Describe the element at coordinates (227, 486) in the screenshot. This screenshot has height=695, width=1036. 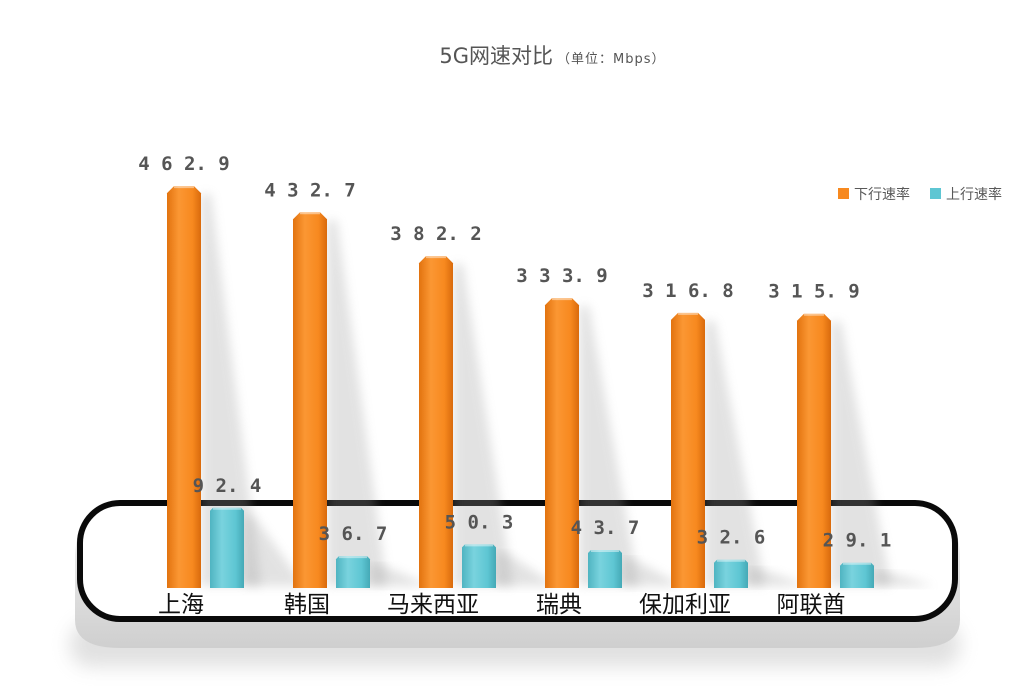
I see `value-label-upload: 9 2. 4` at that location.